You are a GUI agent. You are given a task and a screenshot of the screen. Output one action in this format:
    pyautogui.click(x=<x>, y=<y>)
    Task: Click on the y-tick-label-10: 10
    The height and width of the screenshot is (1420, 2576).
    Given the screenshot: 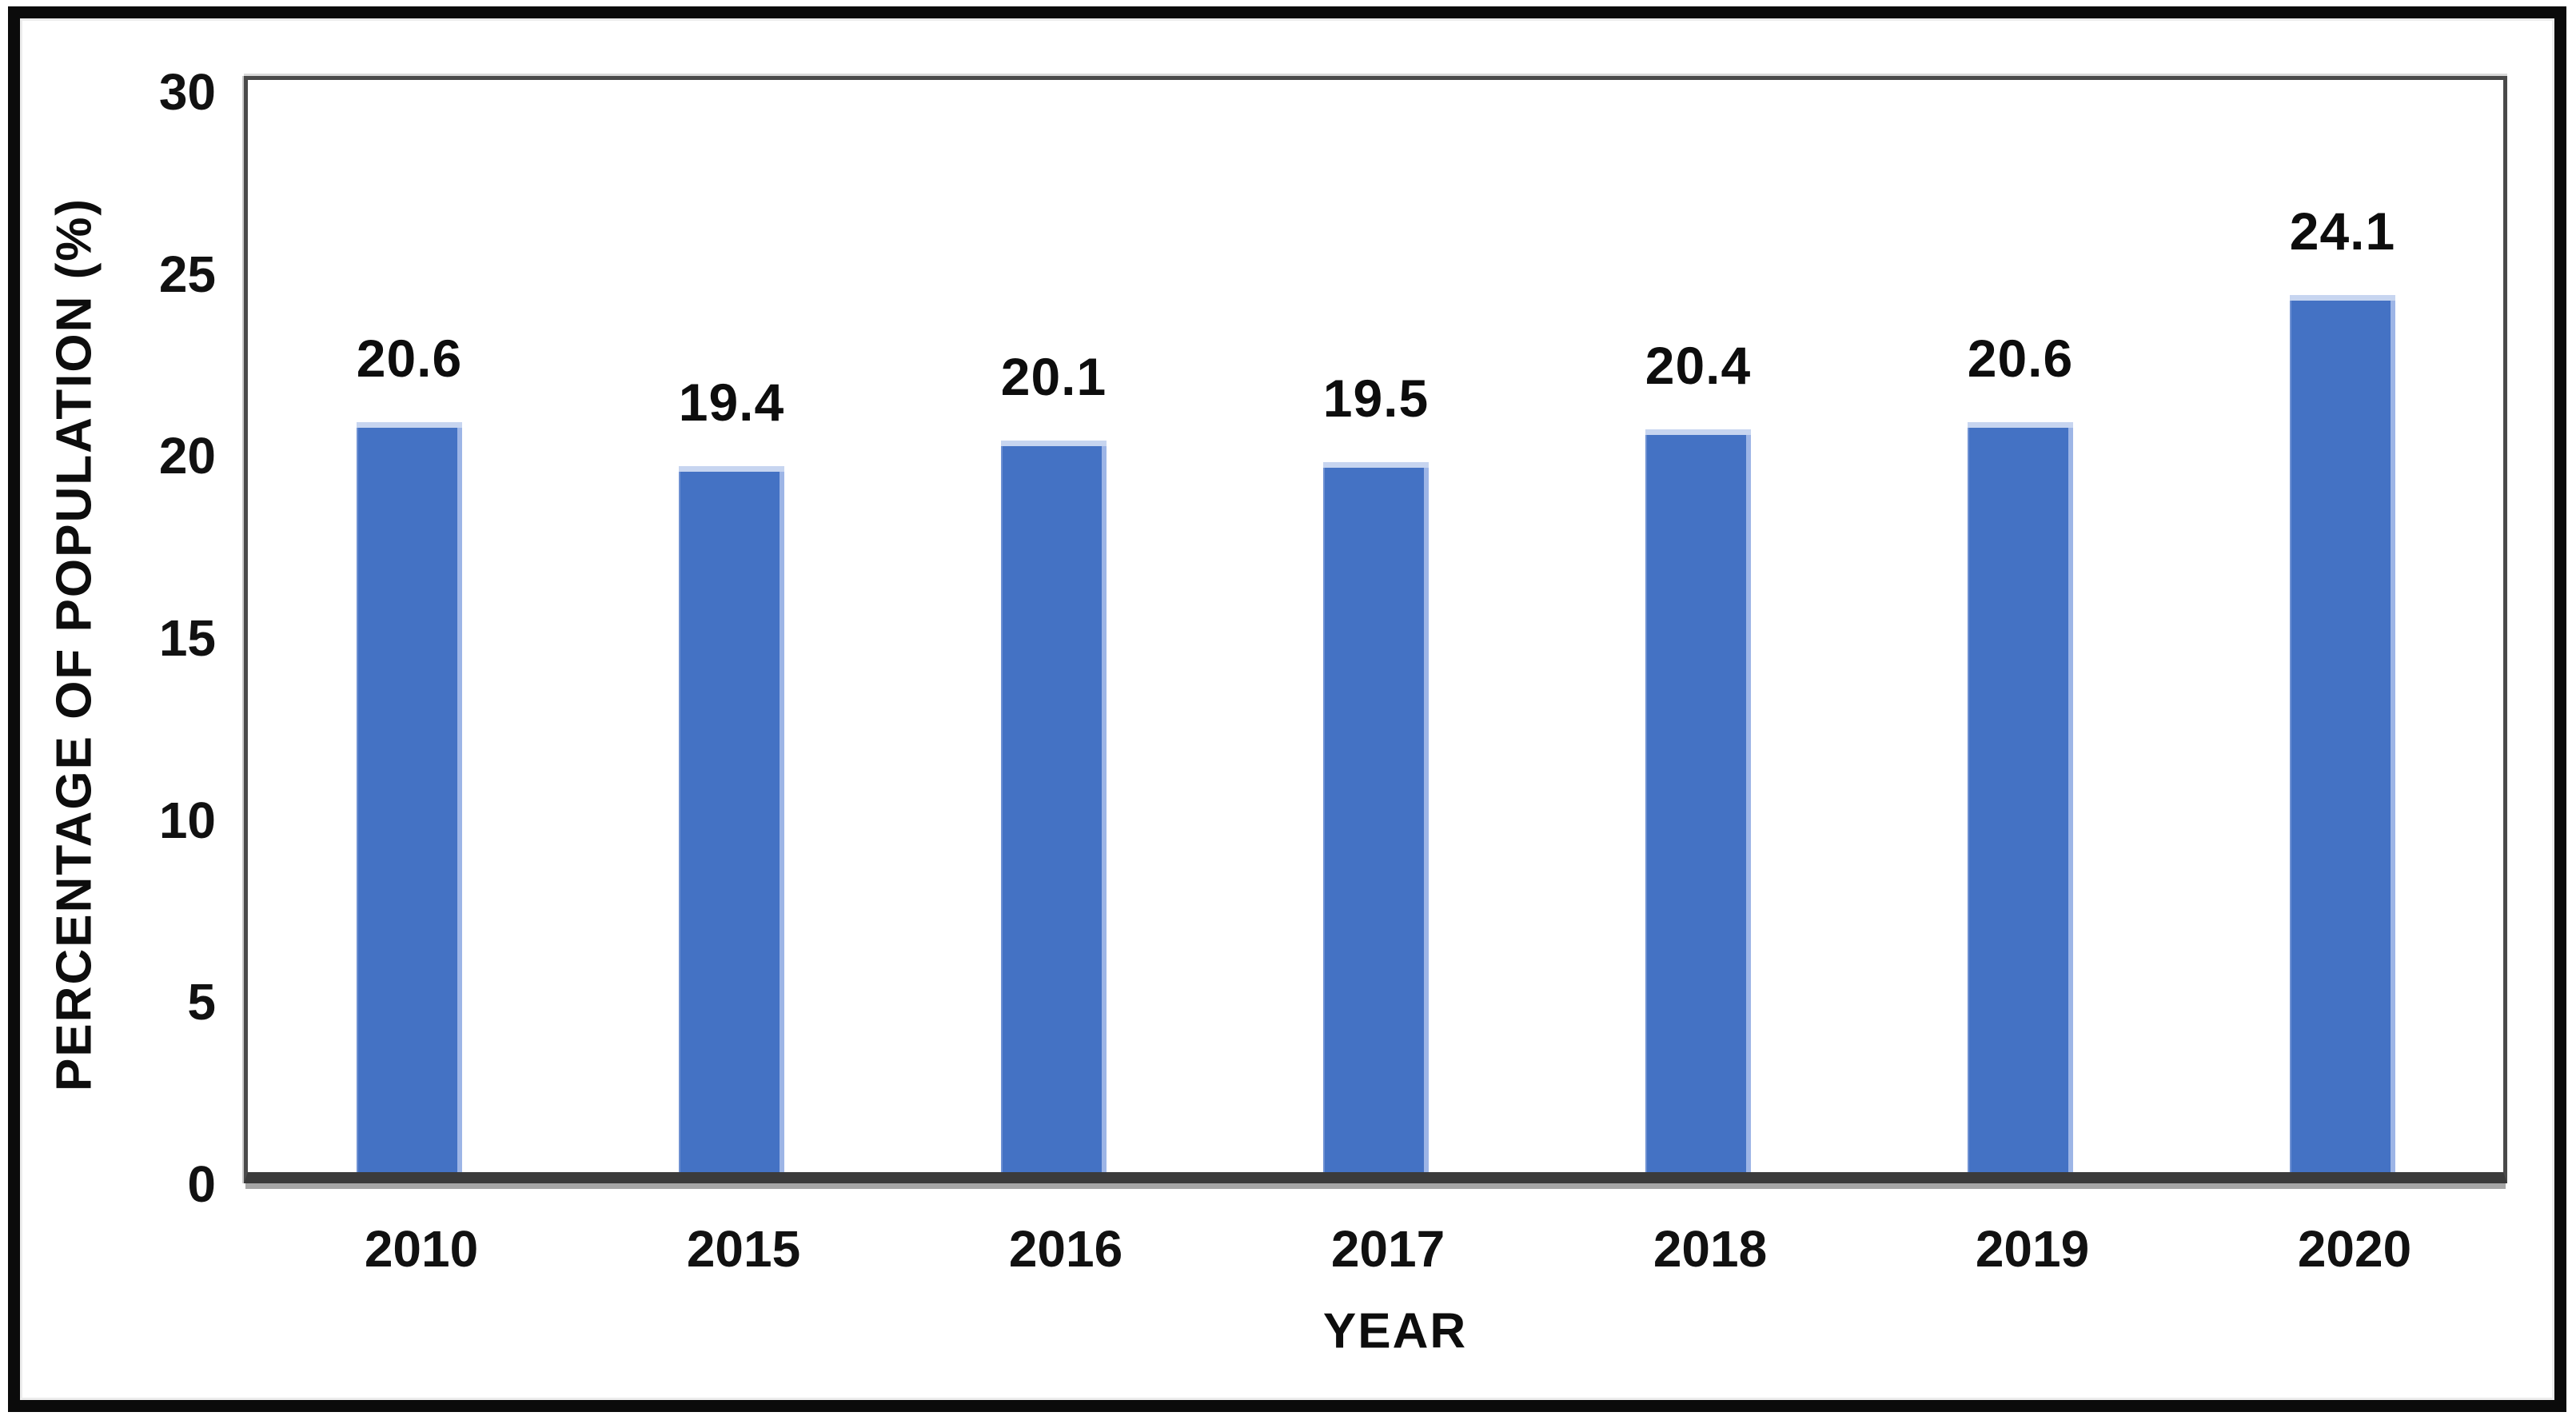 What is the action you would take?
    pyautogui.click(x=187, y=821)
    